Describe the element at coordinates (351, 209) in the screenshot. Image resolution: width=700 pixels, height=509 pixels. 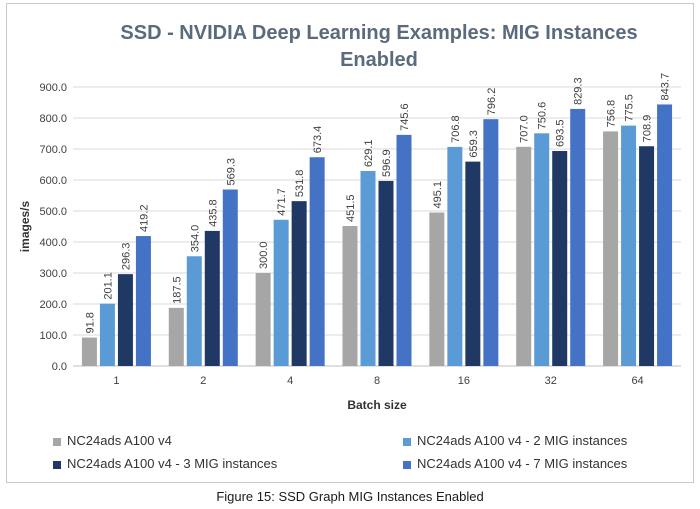
I see `data-label: 451.5` at that location.